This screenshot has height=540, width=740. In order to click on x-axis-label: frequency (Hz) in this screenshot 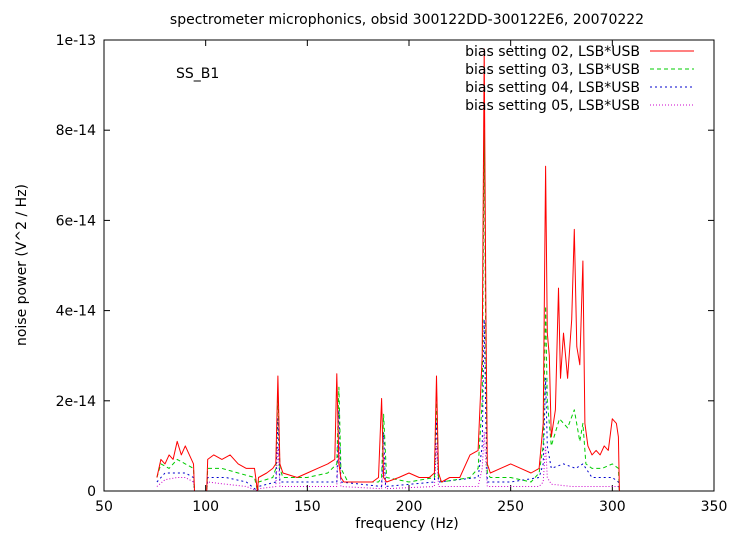, I will do `click(406, 524)`.